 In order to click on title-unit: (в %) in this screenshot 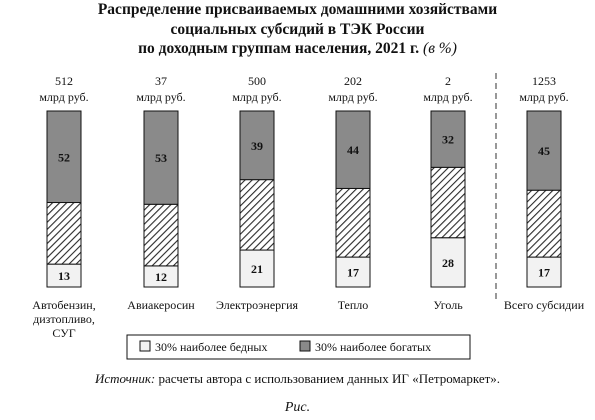, I will do `click(440, 48)`.